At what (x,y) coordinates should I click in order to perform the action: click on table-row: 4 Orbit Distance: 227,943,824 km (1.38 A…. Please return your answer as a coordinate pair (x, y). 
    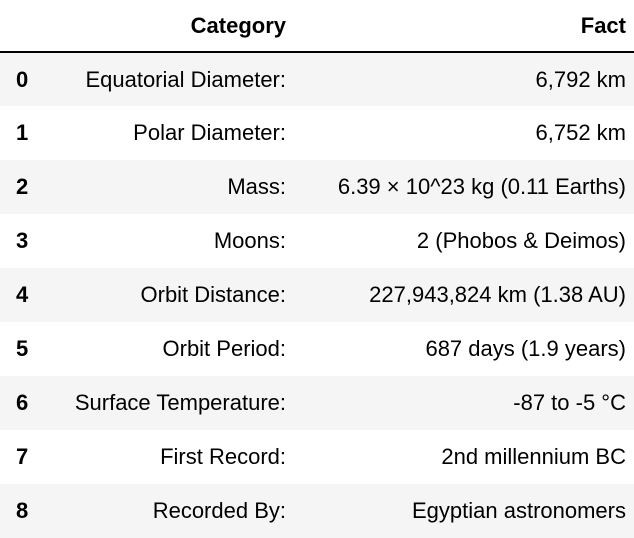
    Looking at the image, I should click on (317, 295).